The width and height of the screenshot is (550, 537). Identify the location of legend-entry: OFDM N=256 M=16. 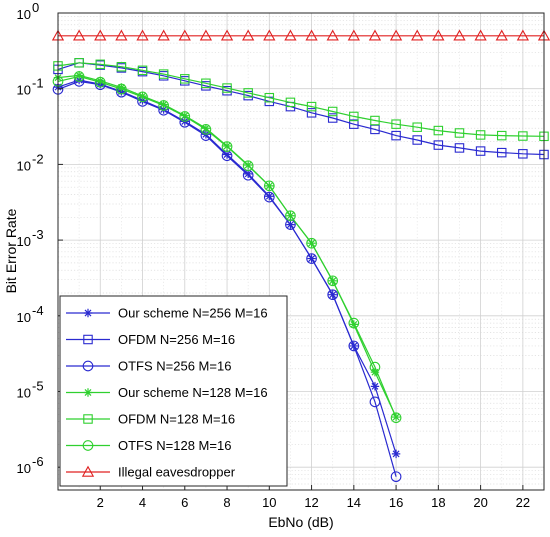
(150, 339).